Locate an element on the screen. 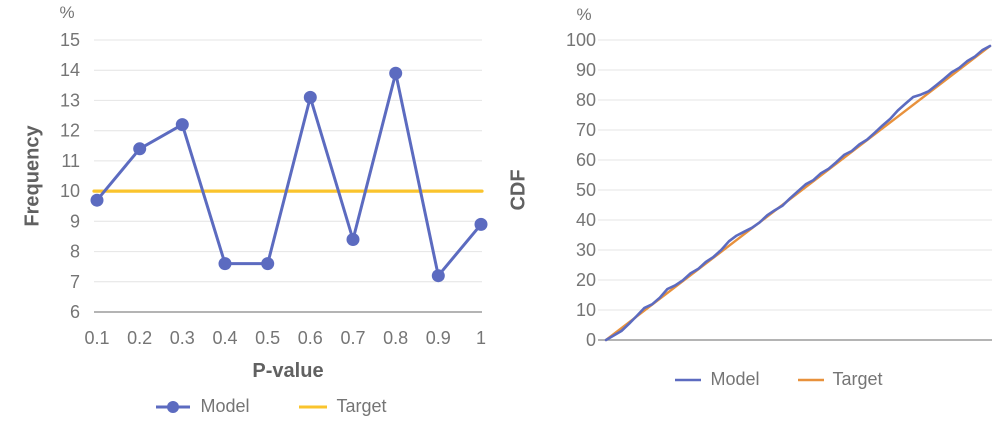 The width and height of the screenshot is (1000, 425). svg-text: 50 is located at coordinates (586, 190).